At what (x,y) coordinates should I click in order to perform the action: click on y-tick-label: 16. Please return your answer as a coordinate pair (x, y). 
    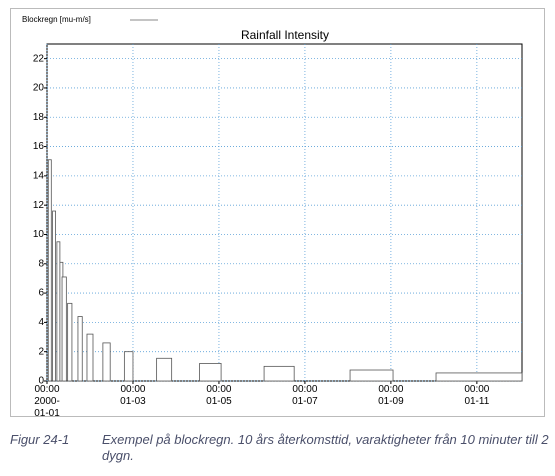
    Looking at the image, I should click on (39, 146).